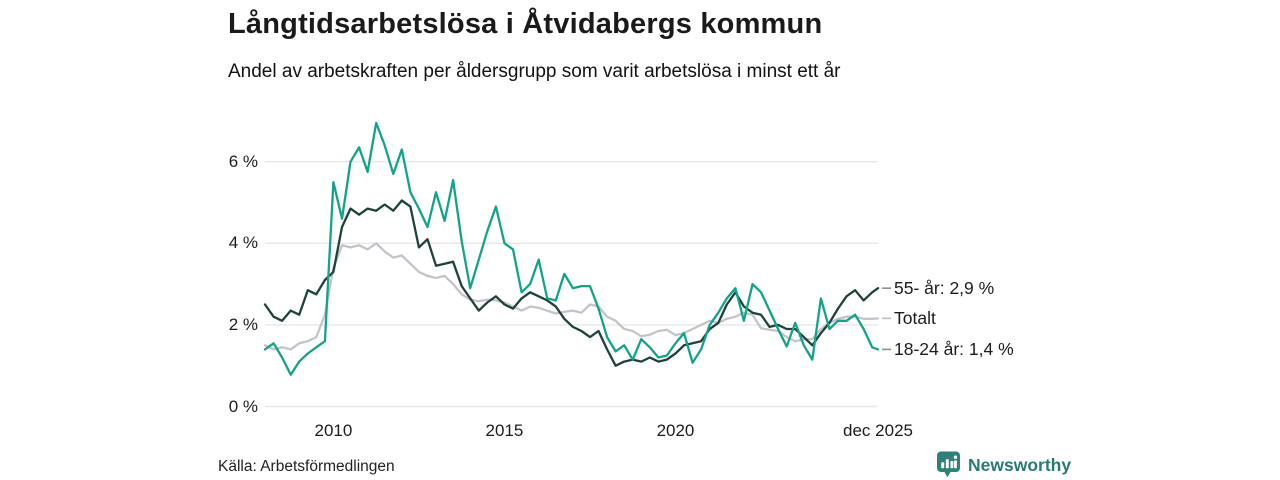 Image resolution: width=1280 pixels, height=480 pixels. What do you see at coordinates (243, 324) in the screenshot?
I see `y-axis-tick-label: 2 %` at bounding box center [243, 324].